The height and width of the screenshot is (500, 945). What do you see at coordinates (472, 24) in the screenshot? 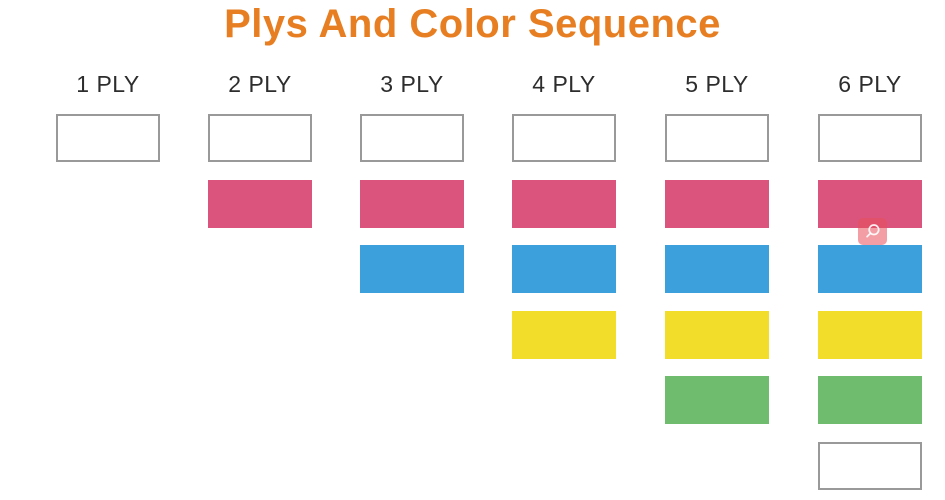
I see `page-title: Plys And Color Sequence` at bounding box center [472, 24].